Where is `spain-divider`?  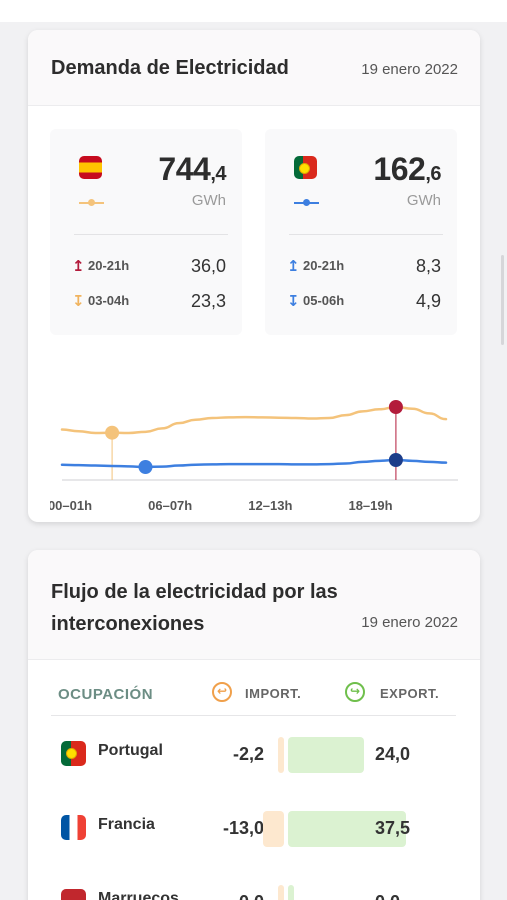 spain-divider is located at coordinates (151, 234).